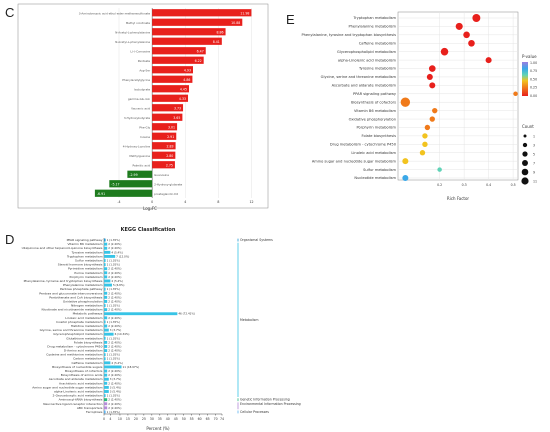 This screenshot has height=432, width=550. What do you see at coordinates (372, 27) in the screenshot?
I see `panel-e-pathway-label: Phenylalanine metabolism` at bounding box center [372, 27].